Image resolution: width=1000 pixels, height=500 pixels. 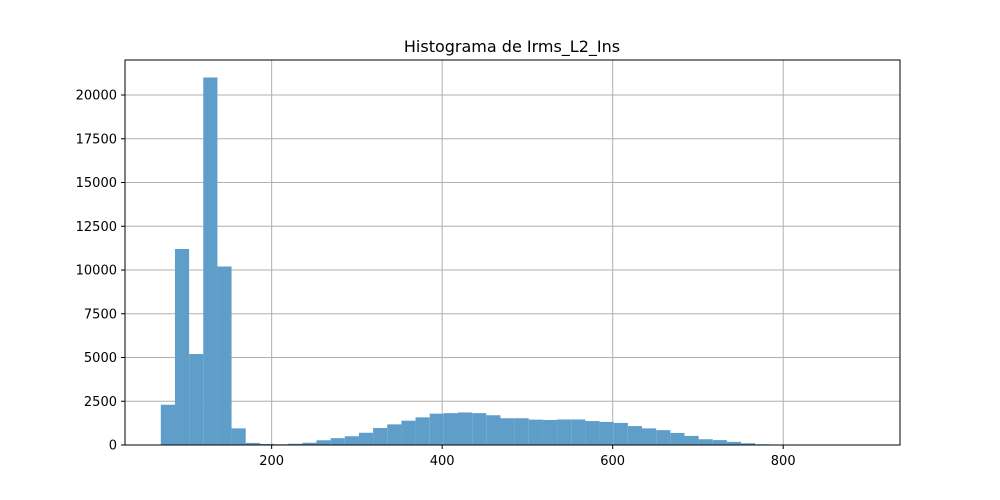 I want to click on x-tick-label: 800, so click(x=783, y=461).